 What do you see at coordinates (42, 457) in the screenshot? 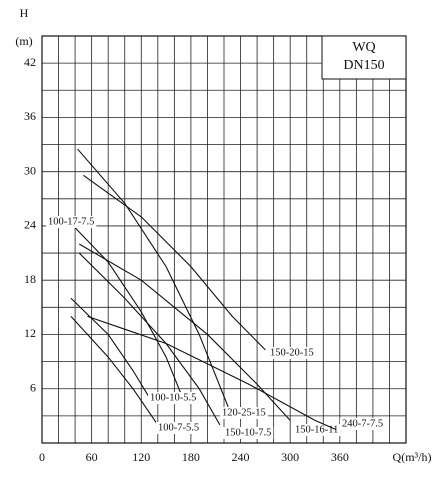
I see `x-tick-label: 0` at bounding box center [42, 457].